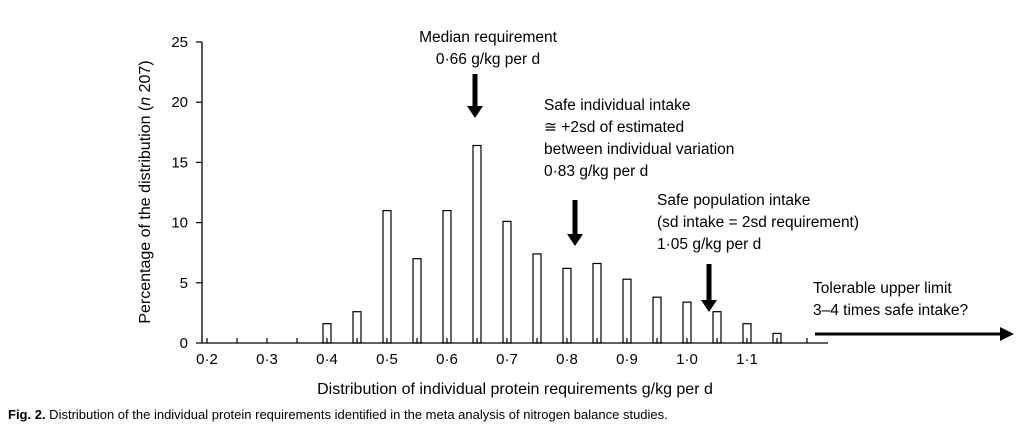  Describe the element at coordinates (890, 310) in the screenshot. I see `annotation-line: 3–4 times safe intake?` at that location.